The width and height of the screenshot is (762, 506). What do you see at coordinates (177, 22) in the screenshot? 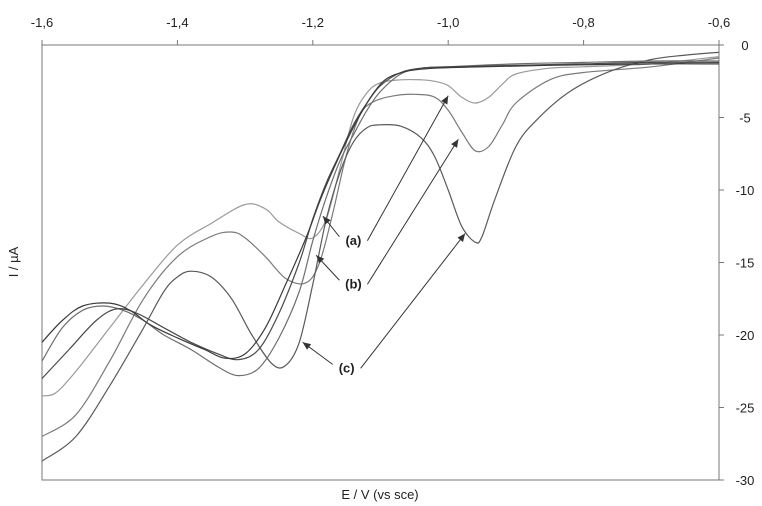
I see `x-tick-label: -1,4` at bounding box center [177, 22].